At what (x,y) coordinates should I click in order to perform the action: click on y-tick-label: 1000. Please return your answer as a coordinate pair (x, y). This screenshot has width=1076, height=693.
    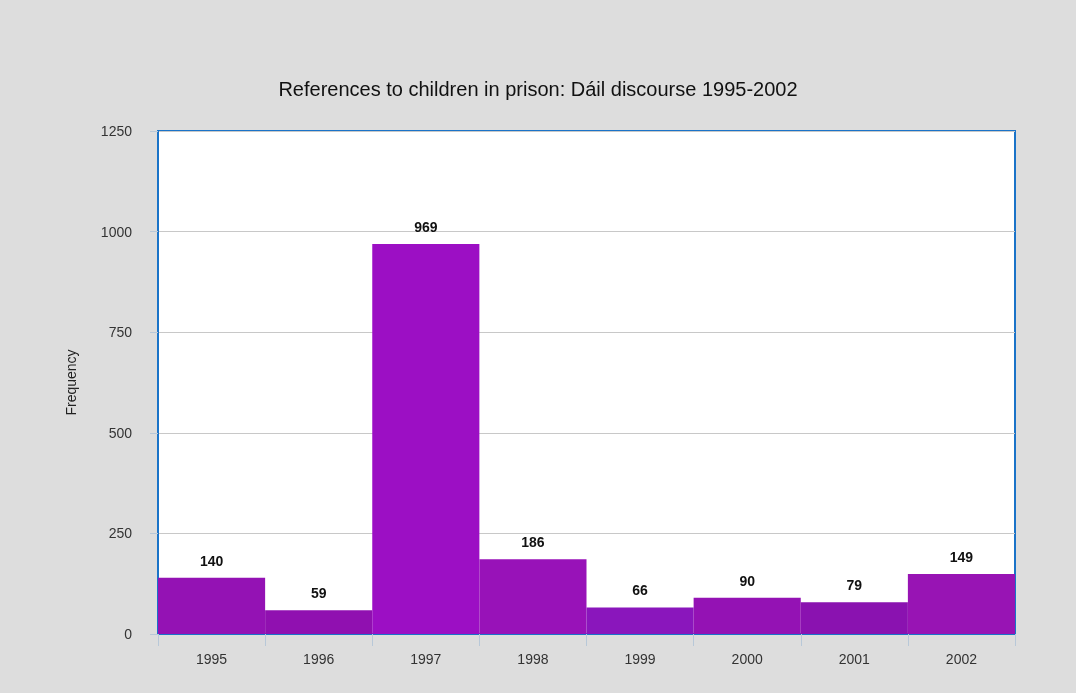
    Looking at the image, I should click on (116, 231).